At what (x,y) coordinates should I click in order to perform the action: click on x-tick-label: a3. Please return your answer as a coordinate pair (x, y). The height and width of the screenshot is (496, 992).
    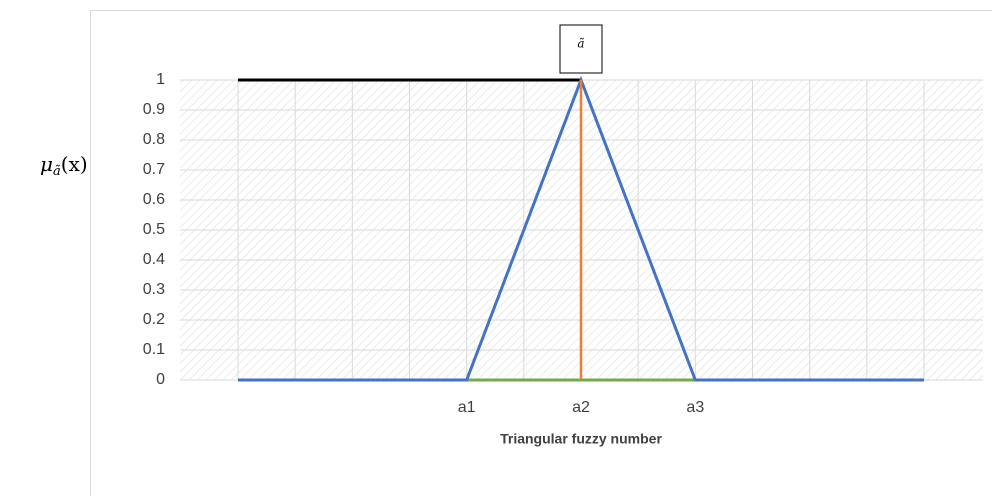
    Looking at the image, I should click on (695, 407).